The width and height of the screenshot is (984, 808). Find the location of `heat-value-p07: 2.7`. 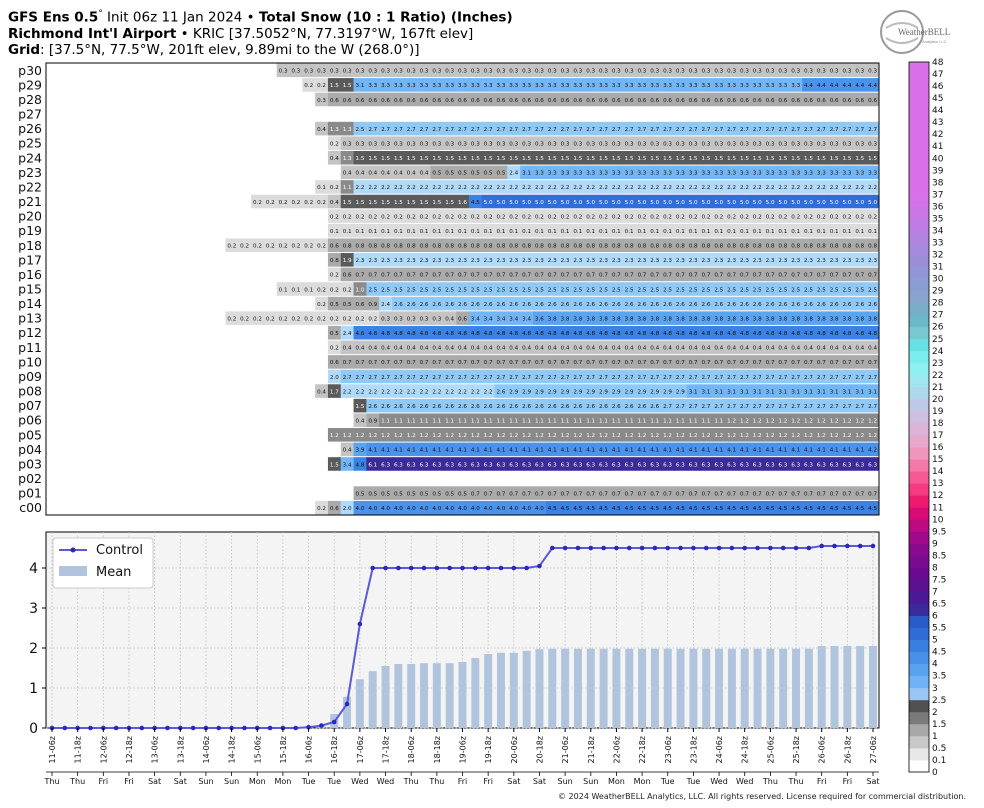

heat-value-p07: 2.7 is located at coordinates (667, 407).